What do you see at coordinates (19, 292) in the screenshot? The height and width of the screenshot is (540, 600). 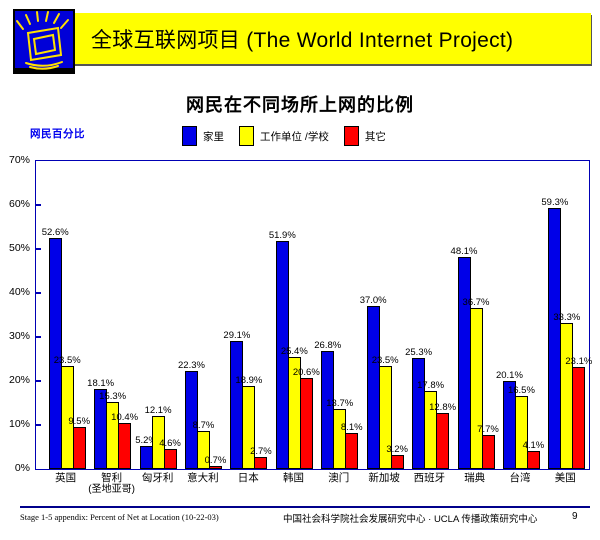 I see `y-tick-label: 40%` at bounding box center [19, 292].